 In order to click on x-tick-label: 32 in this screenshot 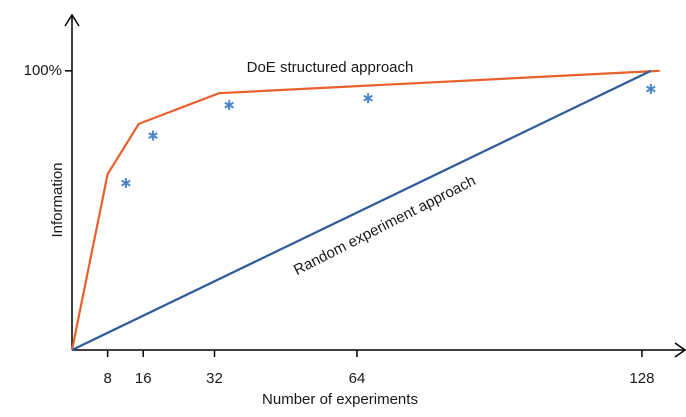, I will do `click(214, 378)`.